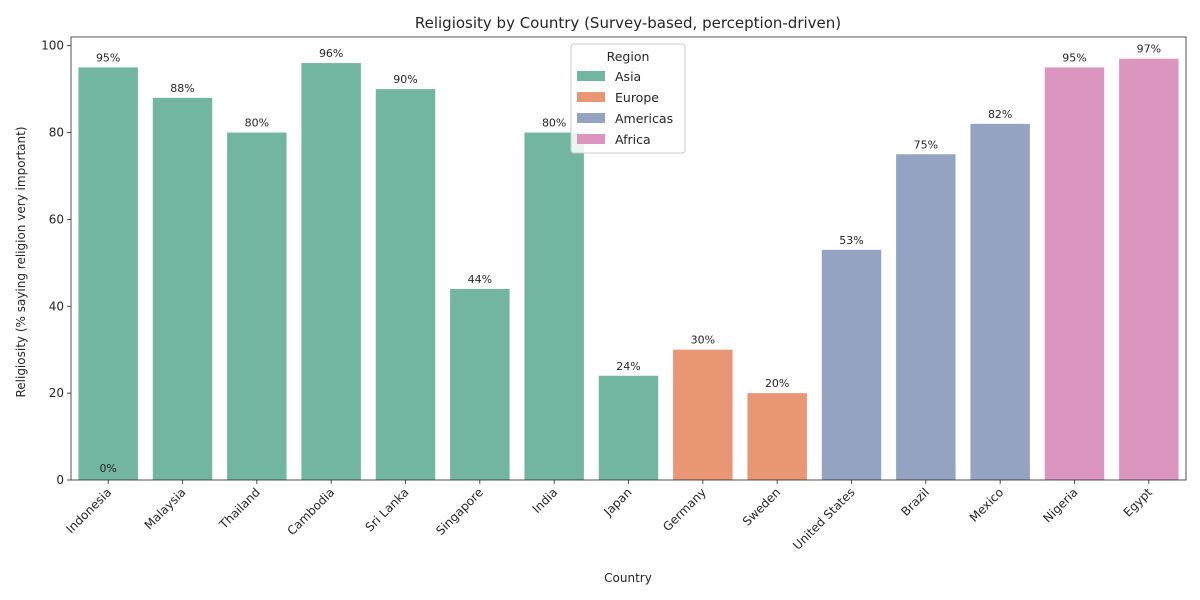 The image size is (1200, 600). What do you see at coordinates (684, 509) in the screenshot?
I see `x-tick-label-germany: Germany` at bounding box center [684, 509].